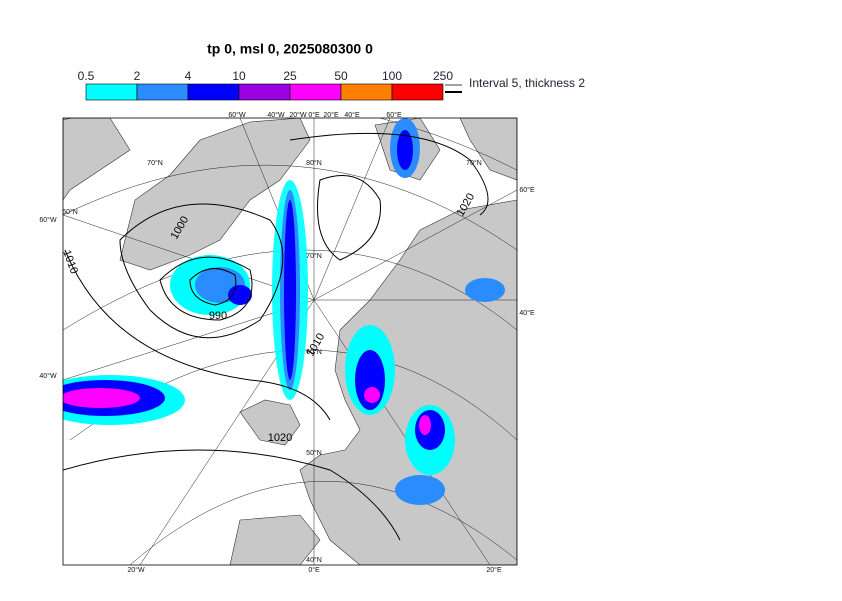  What do you see at coordinates (290, 49) in the screenshot?
I see `title: tp 0, msl 0, 2025080300 0` at bounding box center [290, 49].